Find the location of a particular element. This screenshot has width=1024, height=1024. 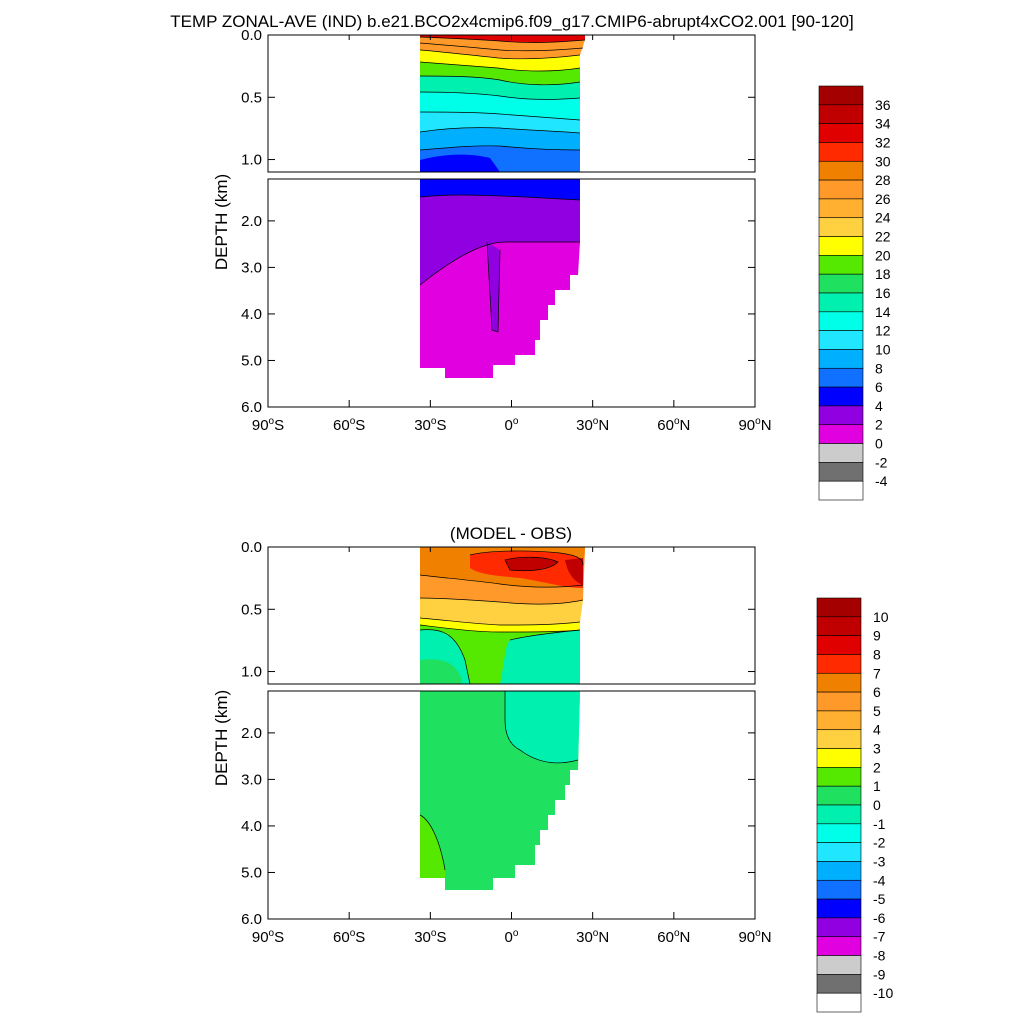

colorbar-label: 26 is located at coordinates (883, 199).